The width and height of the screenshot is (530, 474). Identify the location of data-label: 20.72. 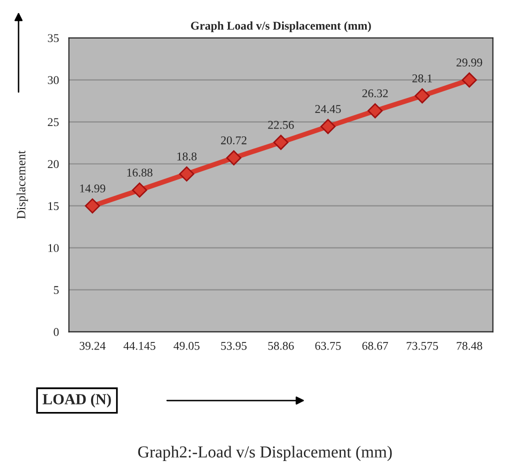
(233, 140).